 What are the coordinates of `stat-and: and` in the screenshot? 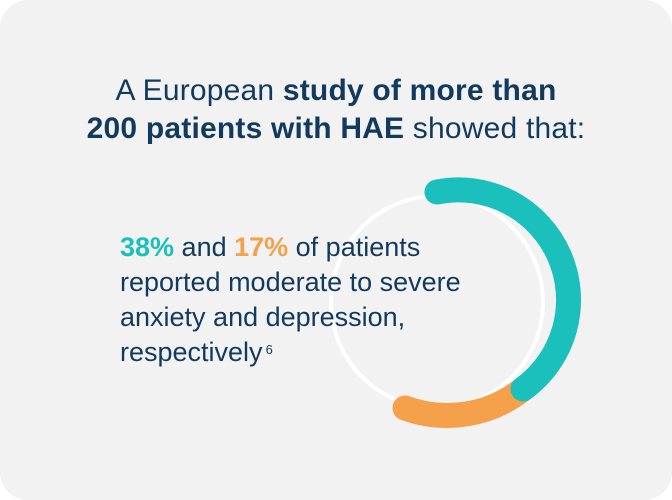 It's located at (204, 247).